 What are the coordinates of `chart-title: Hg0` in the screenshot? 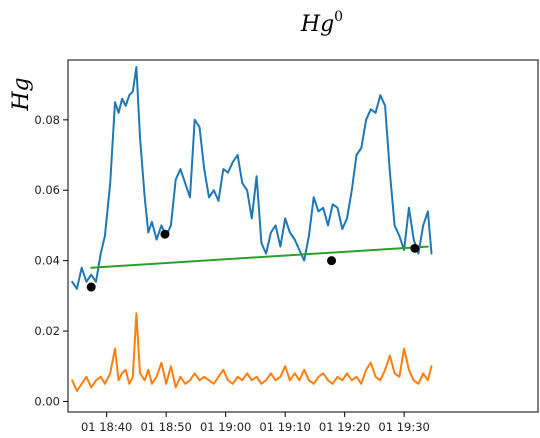 It's located at (321, 23).